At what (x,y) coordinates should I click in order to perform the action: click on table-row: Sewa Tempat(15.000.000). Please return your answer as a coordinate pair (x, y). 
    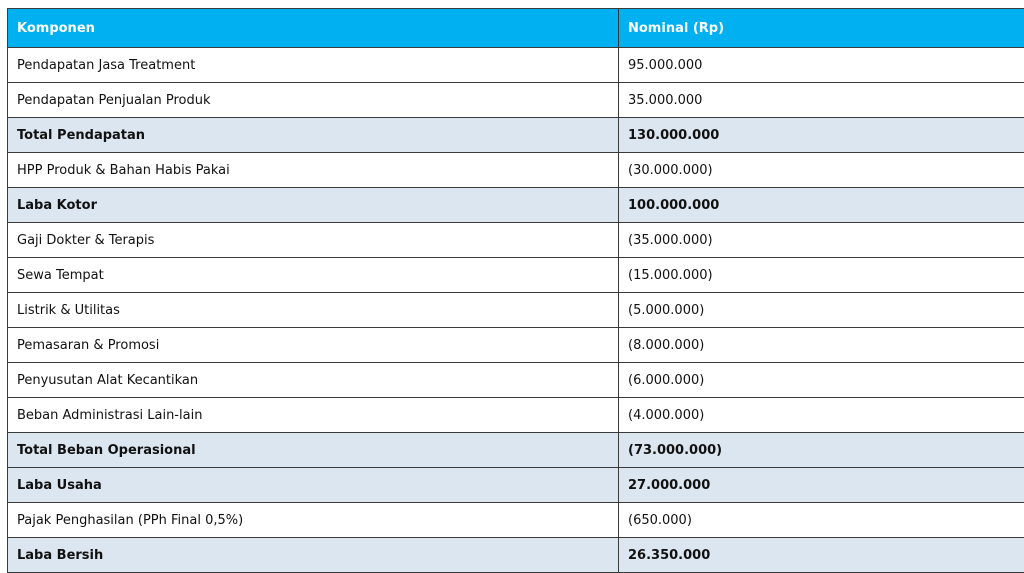
    Looking at the image, I should click on (516, 275).